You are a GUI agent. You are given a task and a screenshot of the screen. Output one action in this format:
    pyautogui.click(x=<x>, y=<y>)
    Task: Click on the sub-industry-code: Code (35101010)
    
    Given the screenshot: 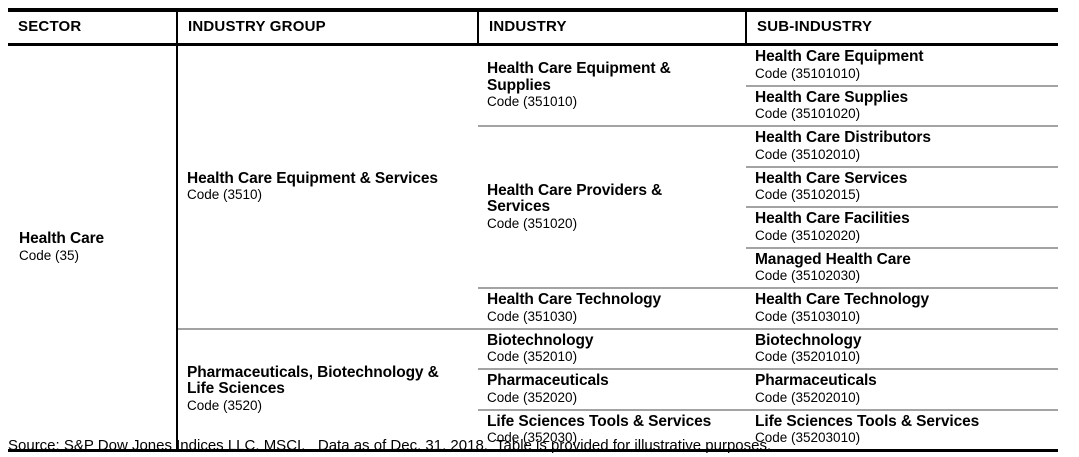 What is the action you would take?
    pyautogui.click(x=808, y=73)
    